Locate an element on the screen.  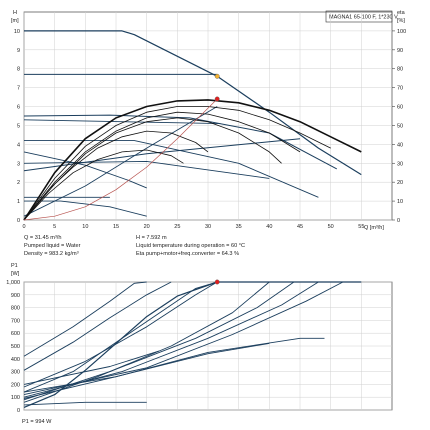
y-tick-label: 0 is located at coordinates (18, 221).